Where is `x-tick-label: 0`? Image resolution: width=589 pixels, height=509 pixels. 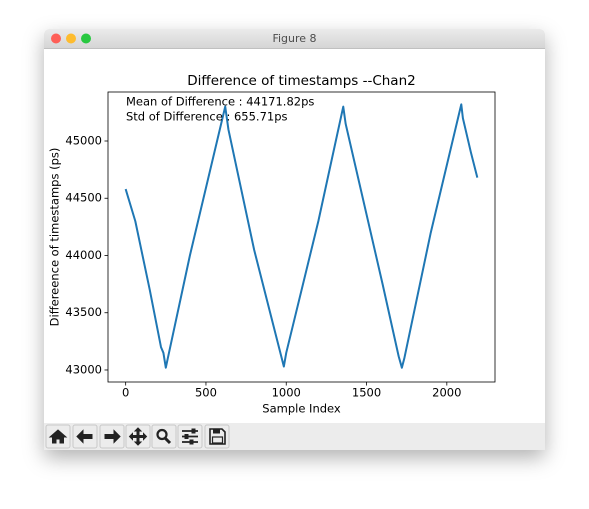
x-tick-label: 0 is located at coordinates (125, 393).